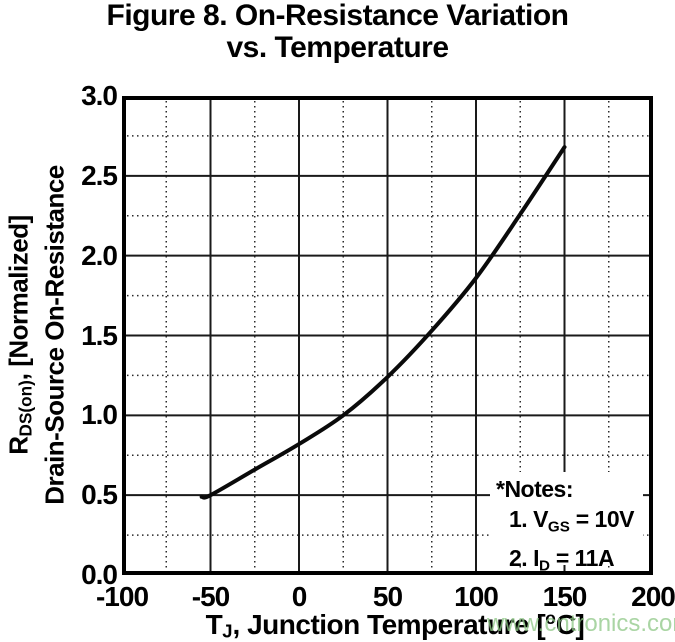 Image resolution: width=675 pixels, height=642 pixels. Describe the element at coordinates (535, 489) in the screenshot. I see `notes-header: *Notes:` at that location.